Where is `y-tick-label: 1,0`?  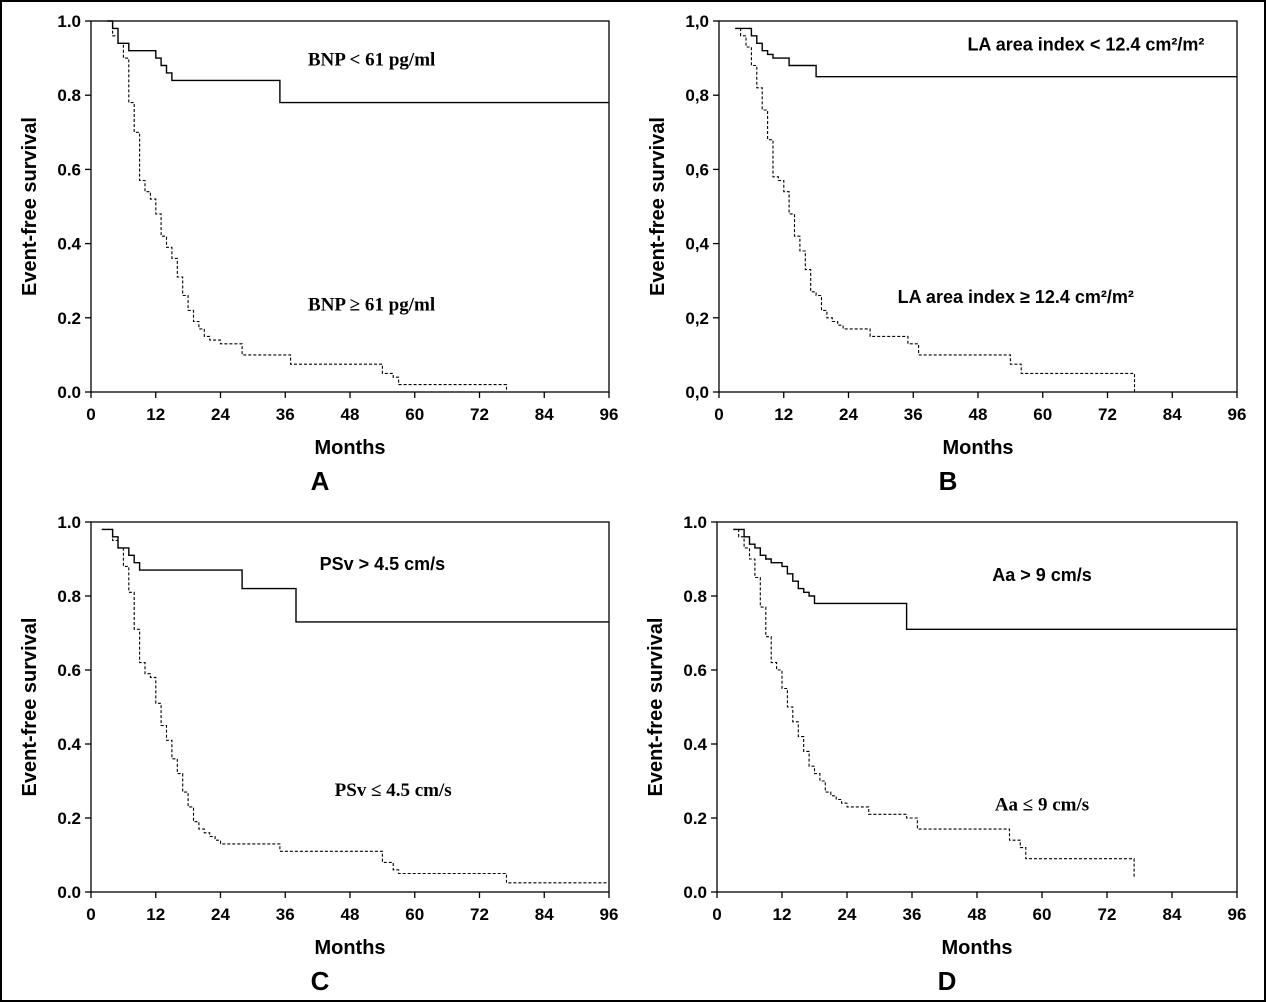
y-tick-label: 1,0 is located at coordinates (697, 21).